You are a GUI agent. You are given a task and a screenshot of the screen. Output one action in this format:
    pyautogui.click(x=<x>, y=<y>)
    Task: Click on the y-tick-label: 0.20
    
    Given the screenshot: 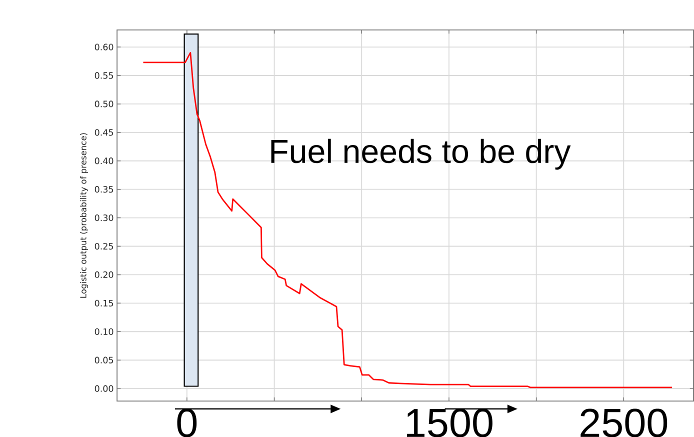 What is the action you would take?
    pyautogui.click(x=104, y=274)
    